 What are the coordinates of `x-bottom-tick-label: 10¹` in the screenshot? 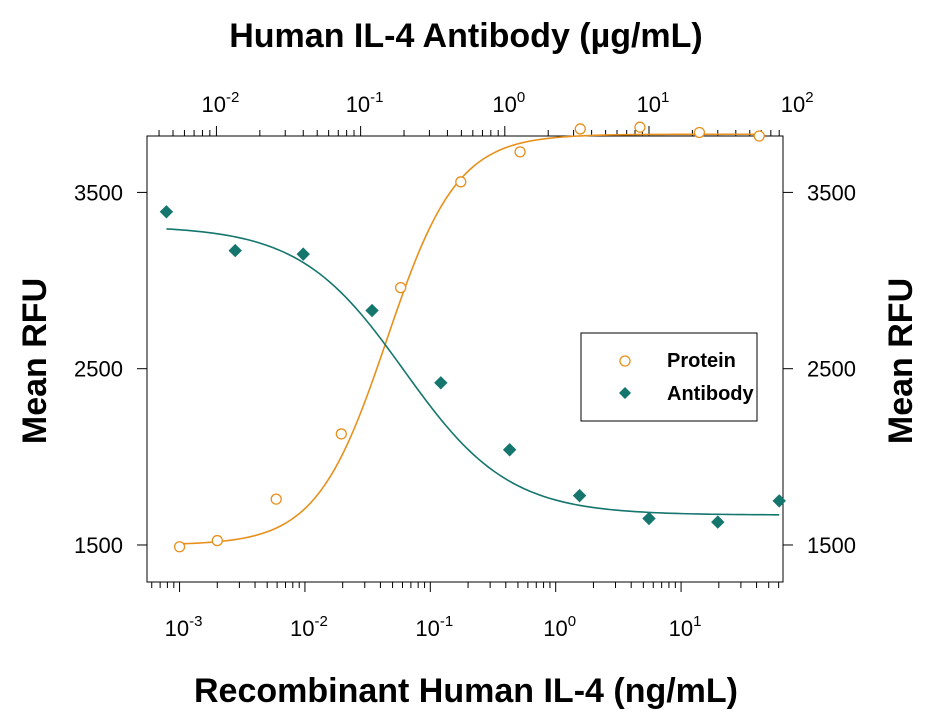 It's located at (685, 627).